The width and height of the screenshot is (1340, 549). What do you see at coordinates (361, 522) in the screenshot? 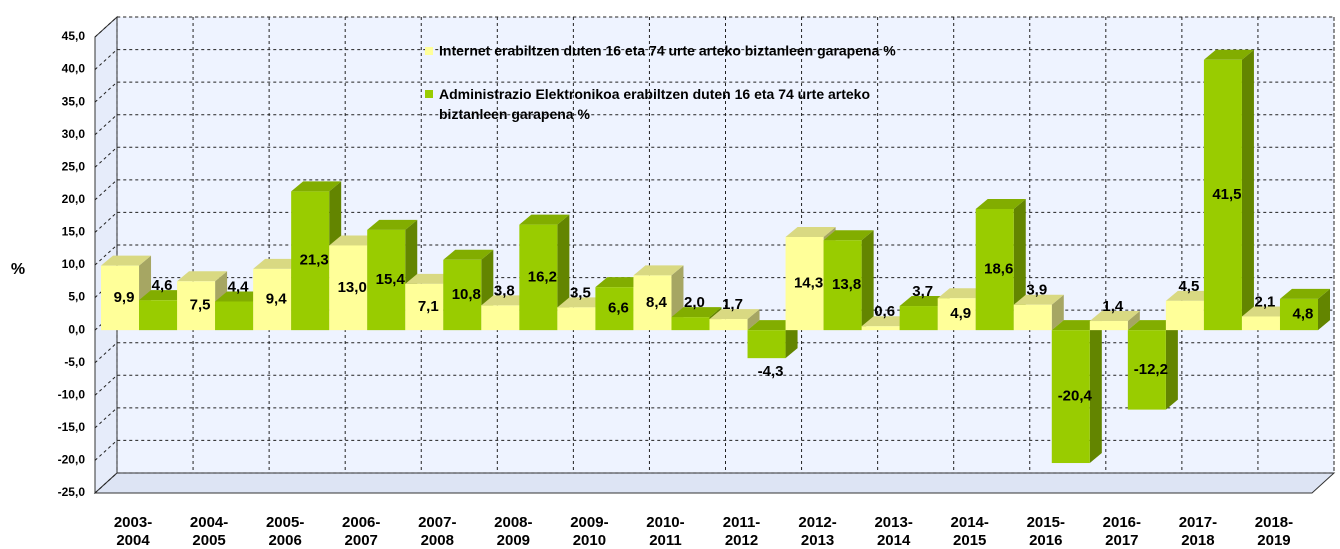
I see `x-tick-line: 2006-` at bounding box center [361, 522].